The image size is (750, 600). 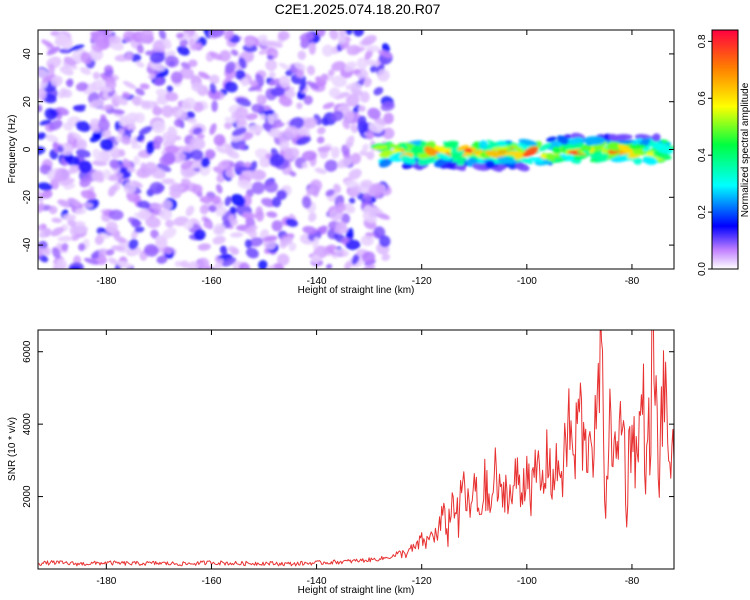 I want to click on snr-y-tick-label: 4000, so click(x=27, y=424).